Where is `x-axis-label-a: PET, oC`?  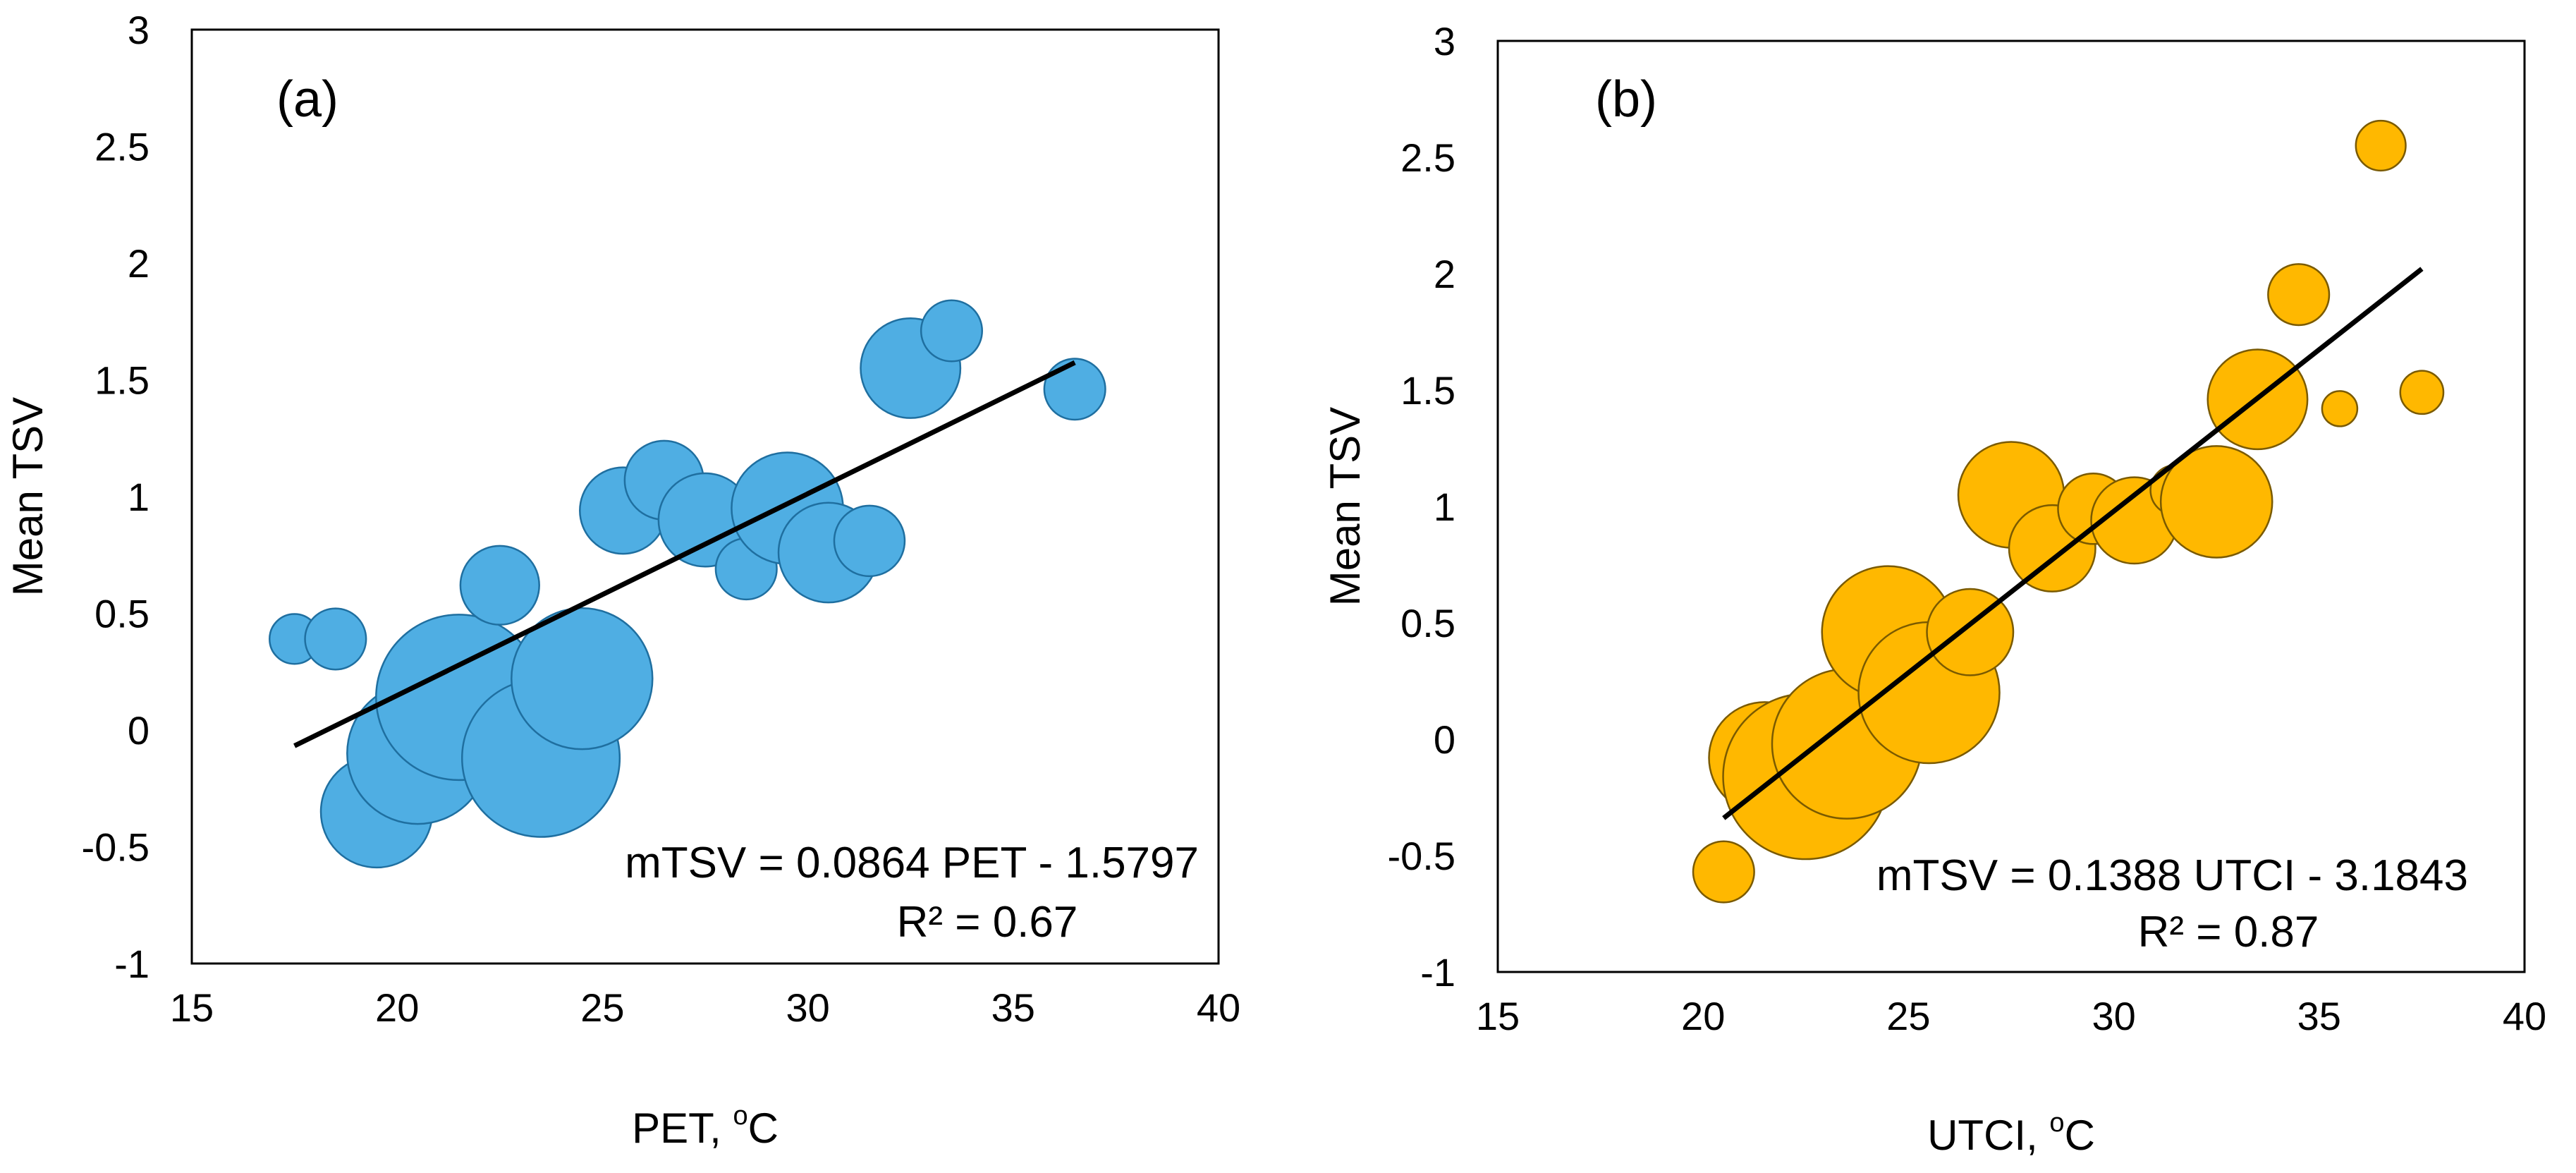 x-axis-label-a: PET, oC is located at coordinates (705, 1126).